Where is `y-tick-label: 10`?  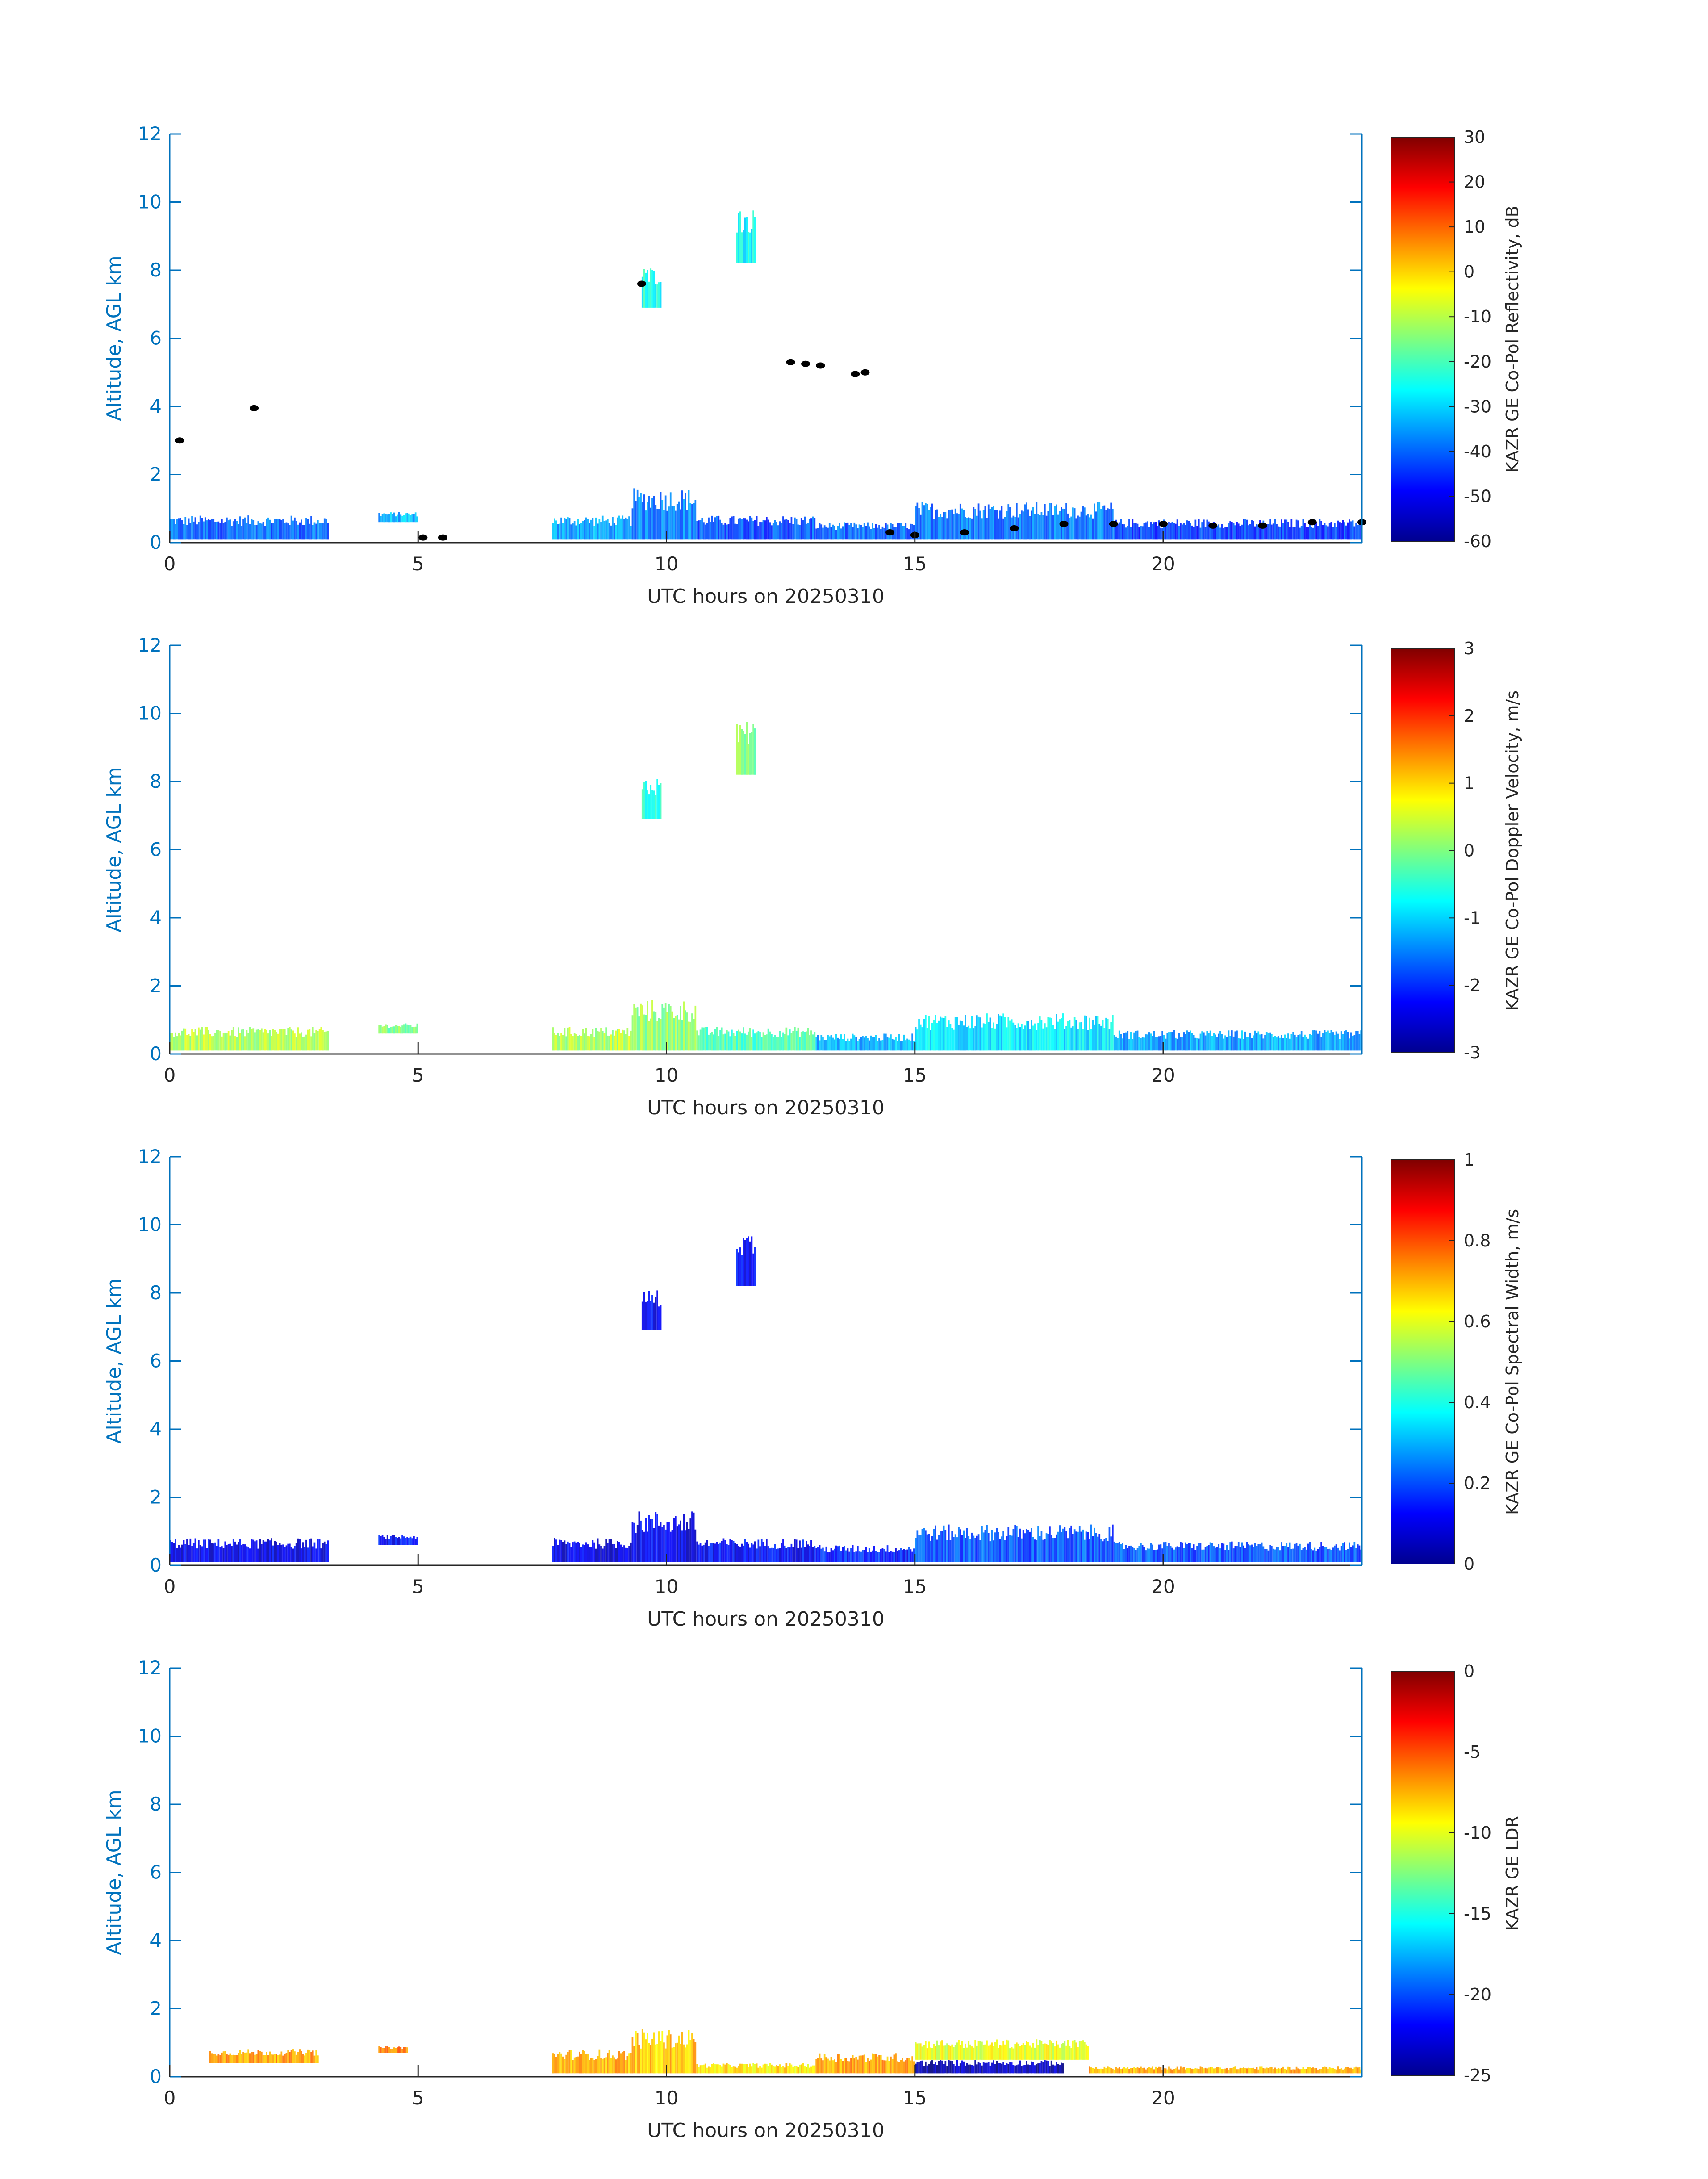
y-tick-label: 10 is located at coordinates (150, 1736).